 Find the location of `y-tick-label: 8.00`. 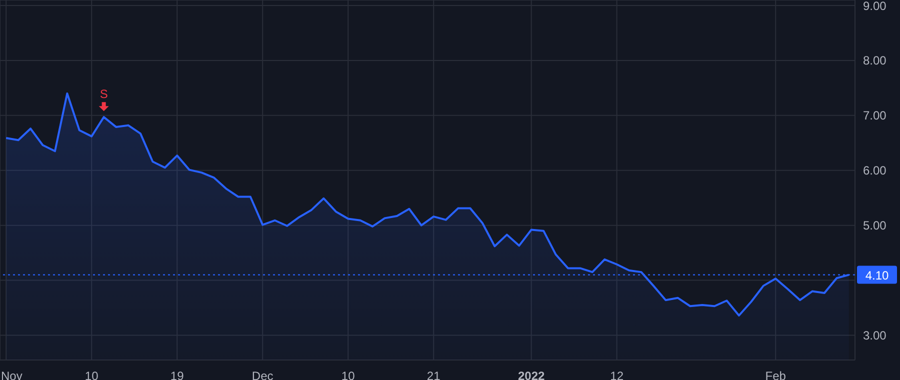

y-tick-label: 8.00 is located at coordinates (875, 61).